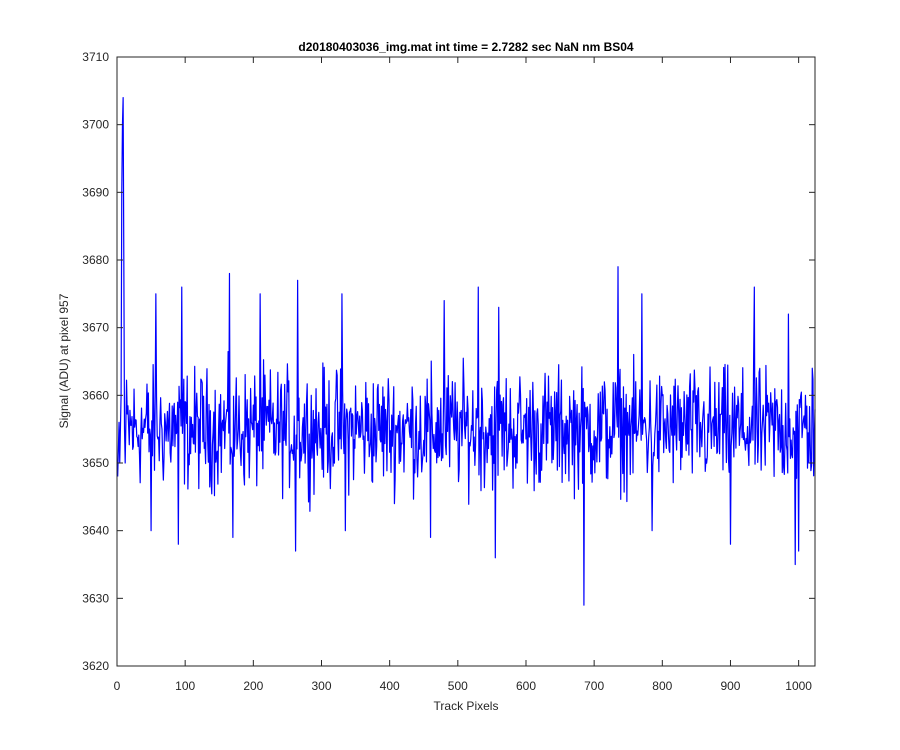 The width and height of the screenshot is (900, 750). I want to click on x-tick-label: 900, so click(730, 686).